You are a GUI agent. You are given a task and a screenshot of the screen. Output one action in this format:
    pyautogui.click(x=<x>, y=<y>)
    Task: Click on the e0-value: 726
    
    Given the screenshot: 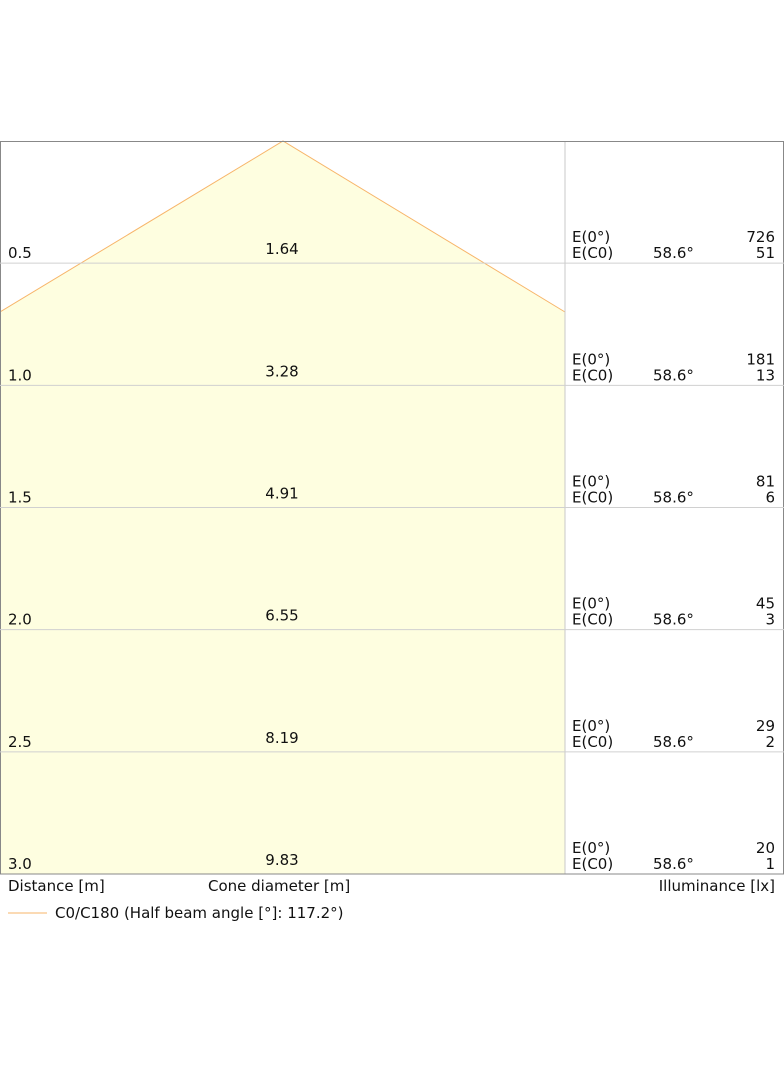 What is the action you would take?
    pyautogui.click(x=760, y=237)
    